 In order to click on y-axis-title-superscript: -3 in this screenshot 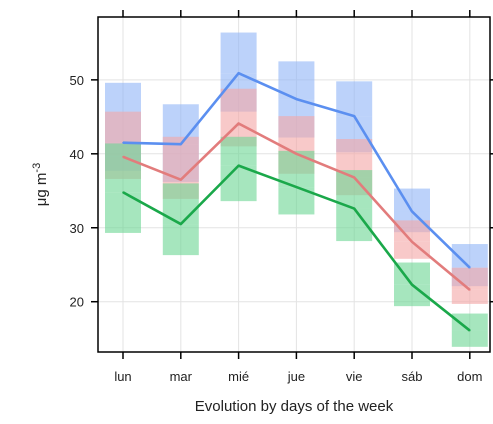, I will do `click(37, 168)`.